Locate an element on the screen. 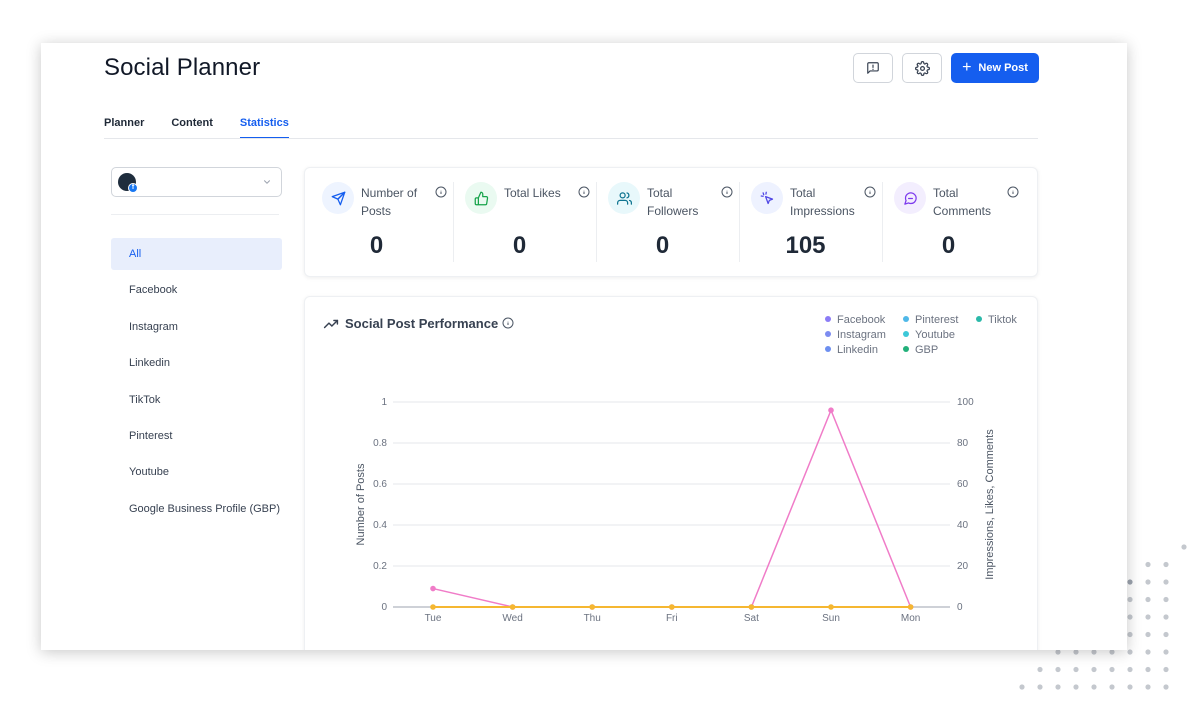 This screenshot has height=709, width=1200. message-alert-icon is located at coordinates (873, 68).